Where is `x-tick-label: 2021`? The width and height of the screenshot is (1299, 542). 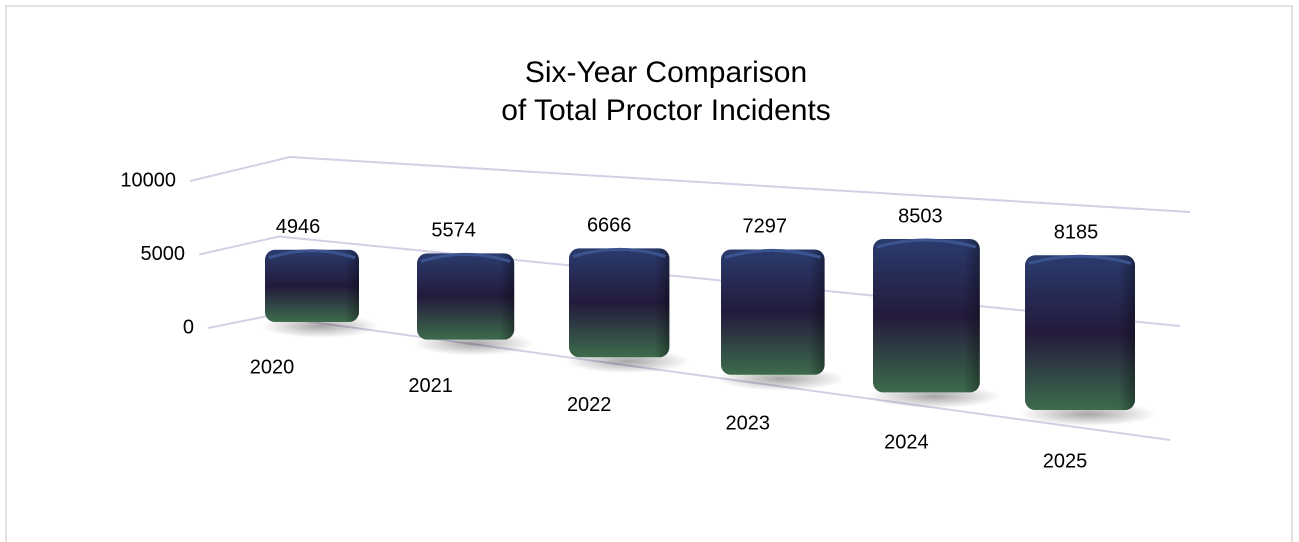
x-tick-label: 2021 is located at coordinates (430, 386).